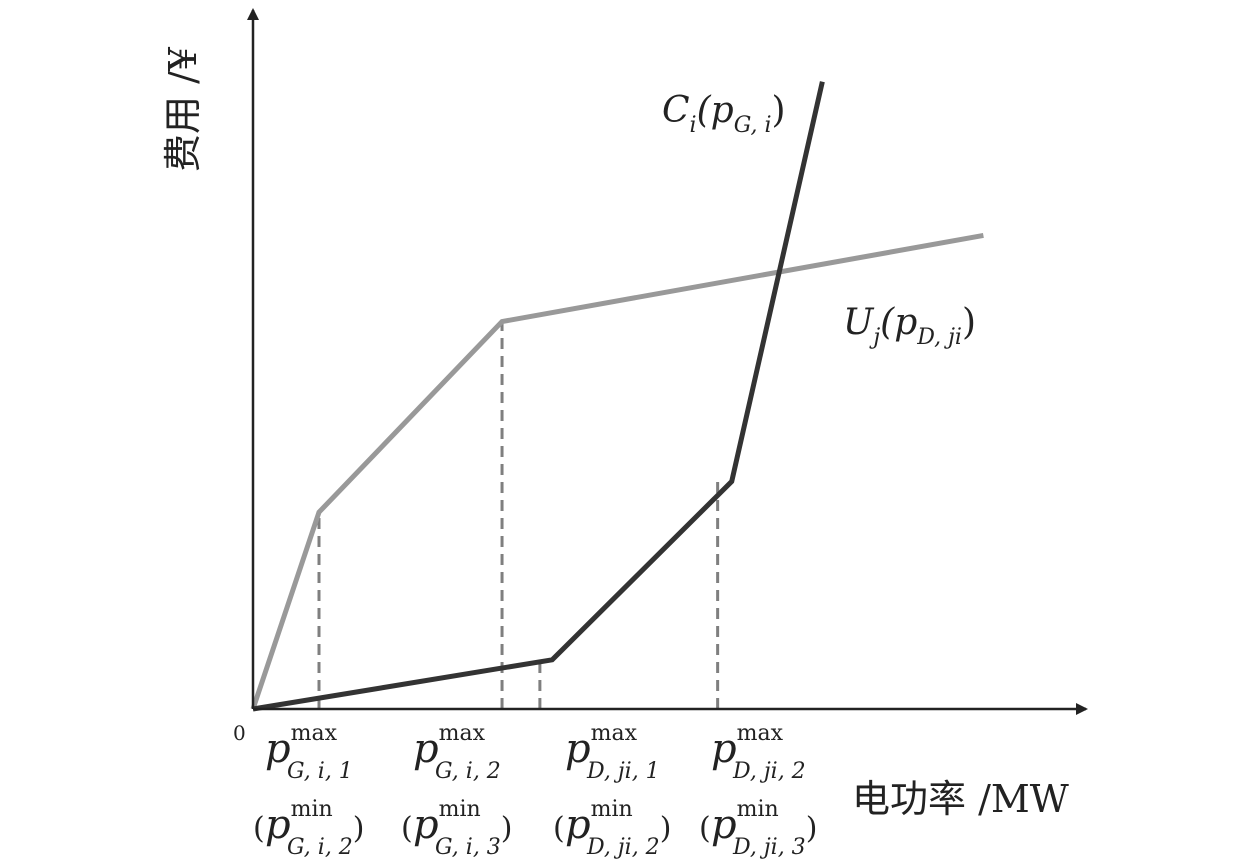 This screenshot has height=860, width=1260. What do you see at coordinates (819, 220) in the screenshot?
I see `series-labels: Ci(pG, i) Uj(pD, ji)` at bounding box center [819, 220].